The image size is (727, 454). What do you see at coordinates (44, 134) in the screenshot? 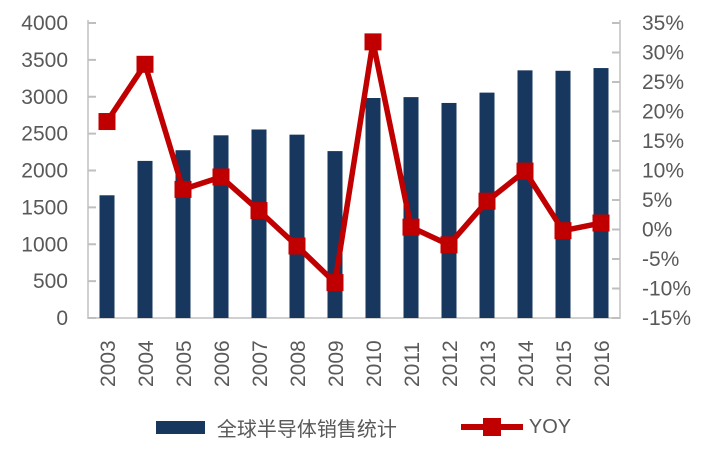
I see `left-axis-tick-label: 2500` at bounding box center [44, 134].